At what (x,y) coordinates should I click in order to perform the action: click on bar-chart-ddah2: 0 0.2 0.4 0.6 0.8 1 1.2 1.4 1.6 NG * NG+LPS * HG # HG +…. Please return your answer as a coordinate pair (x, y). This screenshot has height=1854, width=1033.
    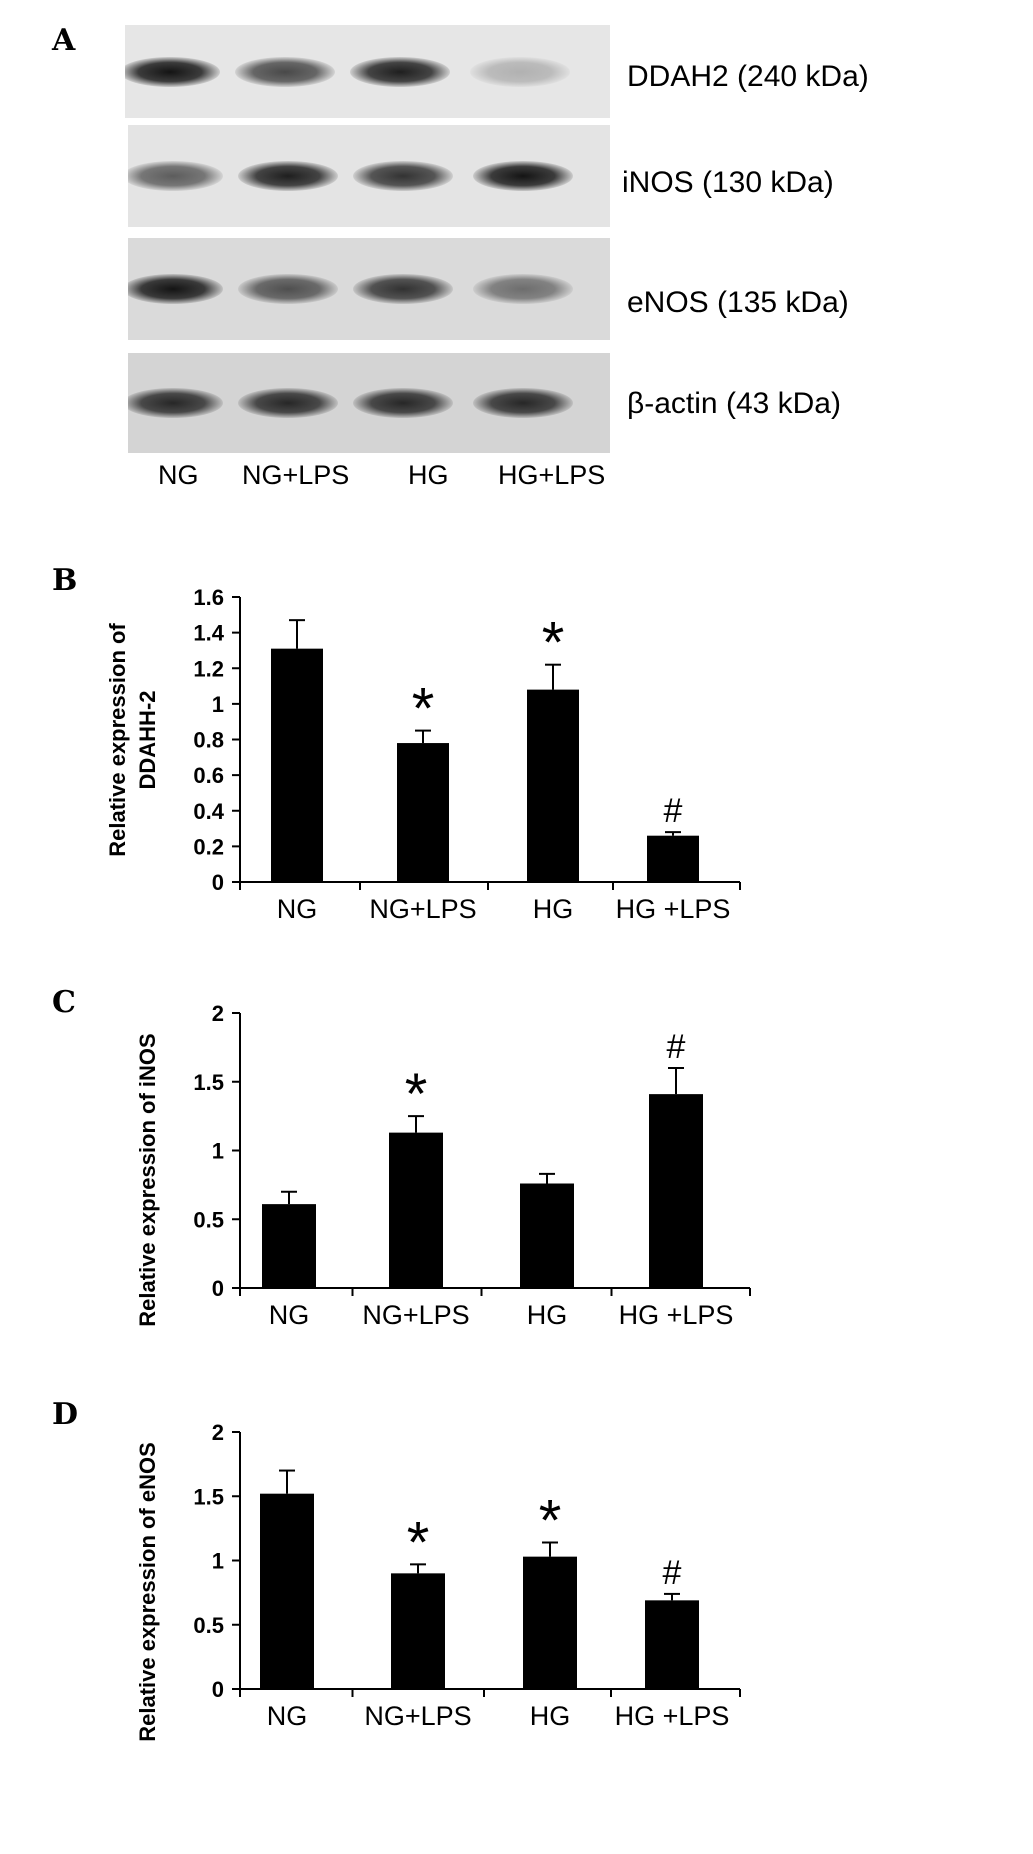
    Looking at the image, I should click on (423, 754).